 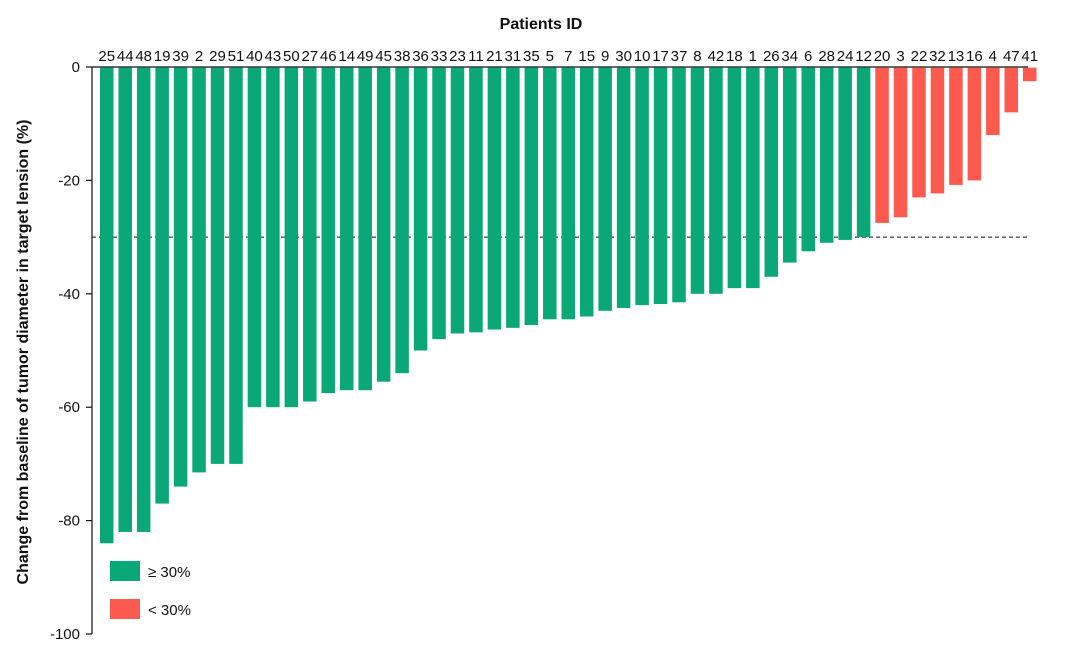 I want to click on patient-id-label: 44, so click(x=125, y=56).